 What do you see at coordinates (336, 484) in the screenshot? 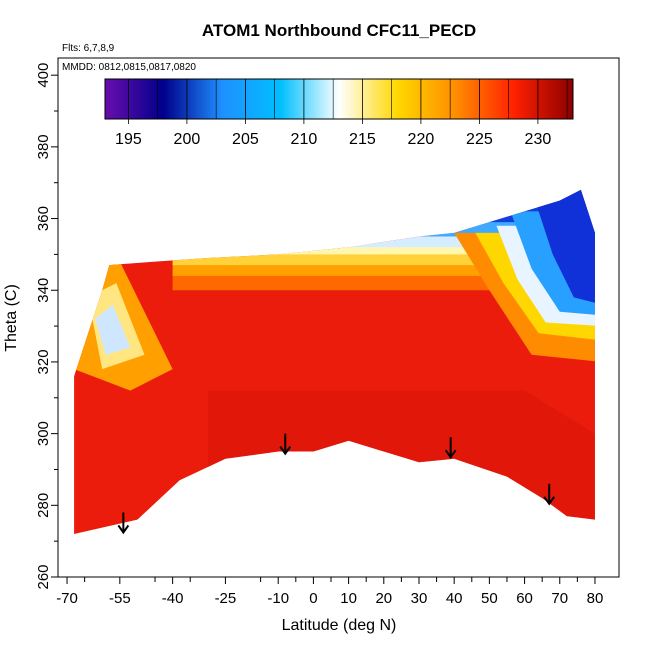
I see `arrow-markers` at bounding box center [336, 484].